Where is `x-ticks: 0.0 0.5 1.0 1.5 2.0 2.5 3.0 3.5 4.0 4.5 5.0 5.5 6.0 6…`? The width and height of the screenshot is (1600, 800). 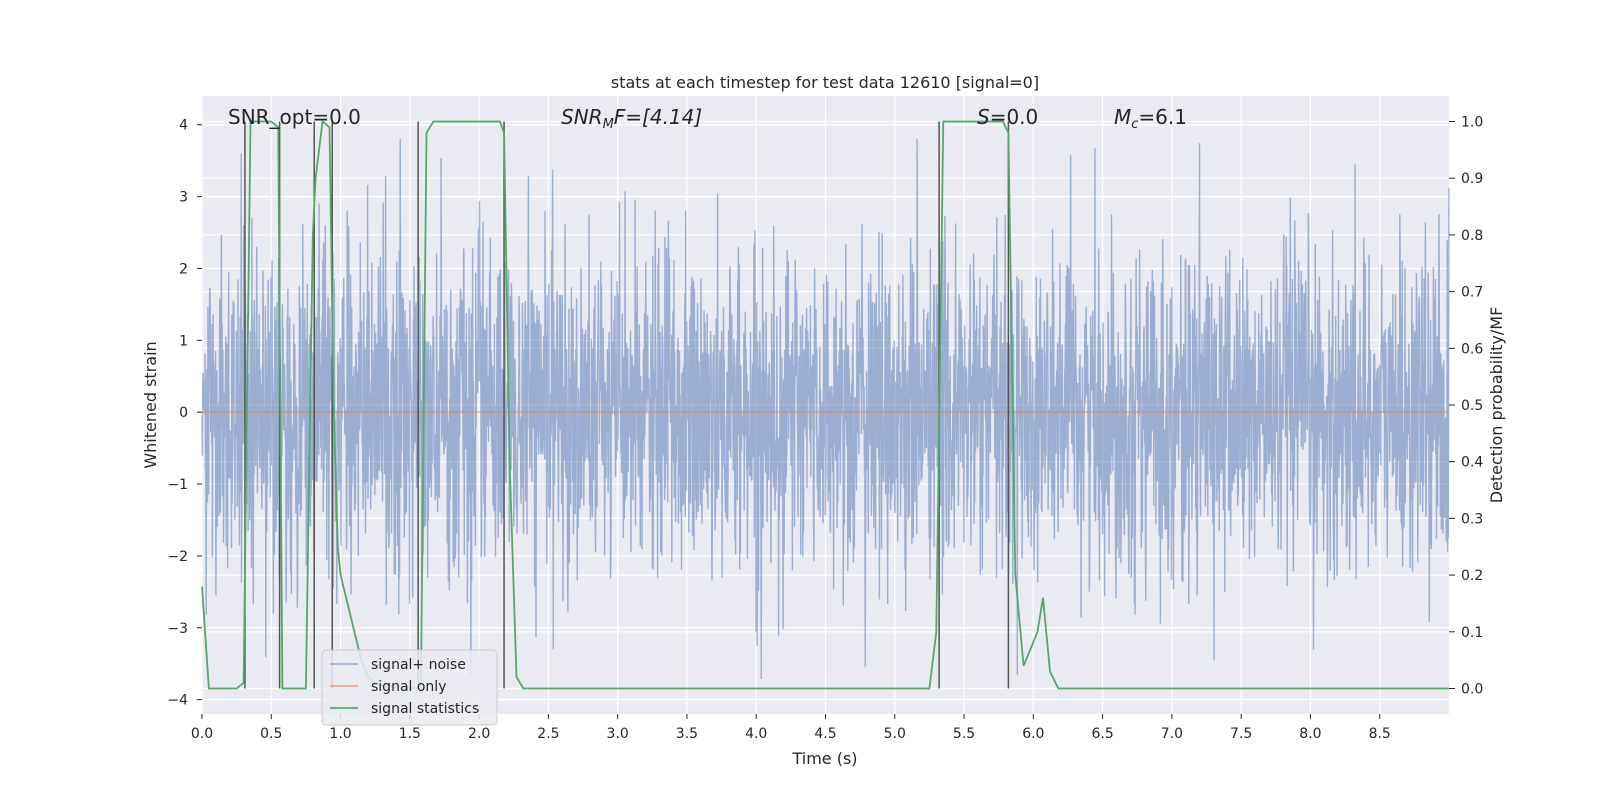 x-ticks: 0.0 0.5 1.0 1.5 2.0 2.5 3.0 3.5 4.0 4.5 5.0 5.5 6.0 6… is located at coordinates (791, 728).